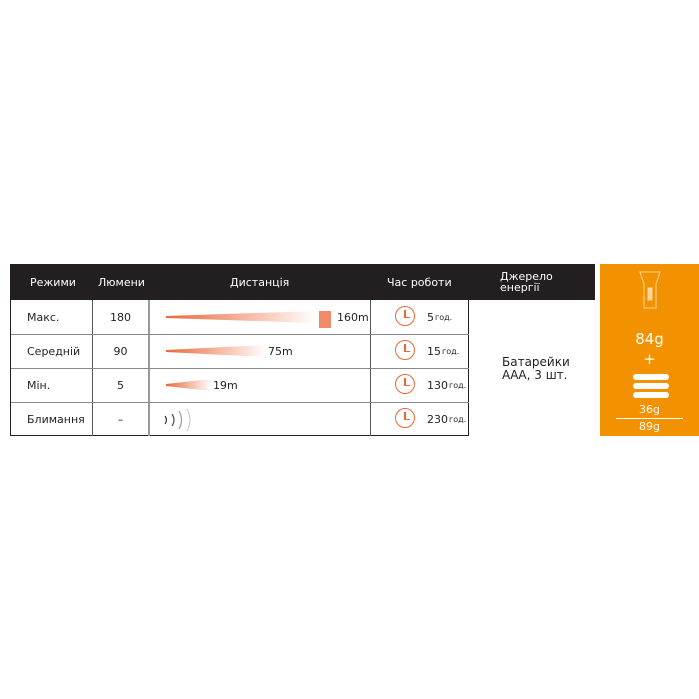 The width and height of the screenshot is (699, 699). I want to click on lumens: 5, so click(120, 385).